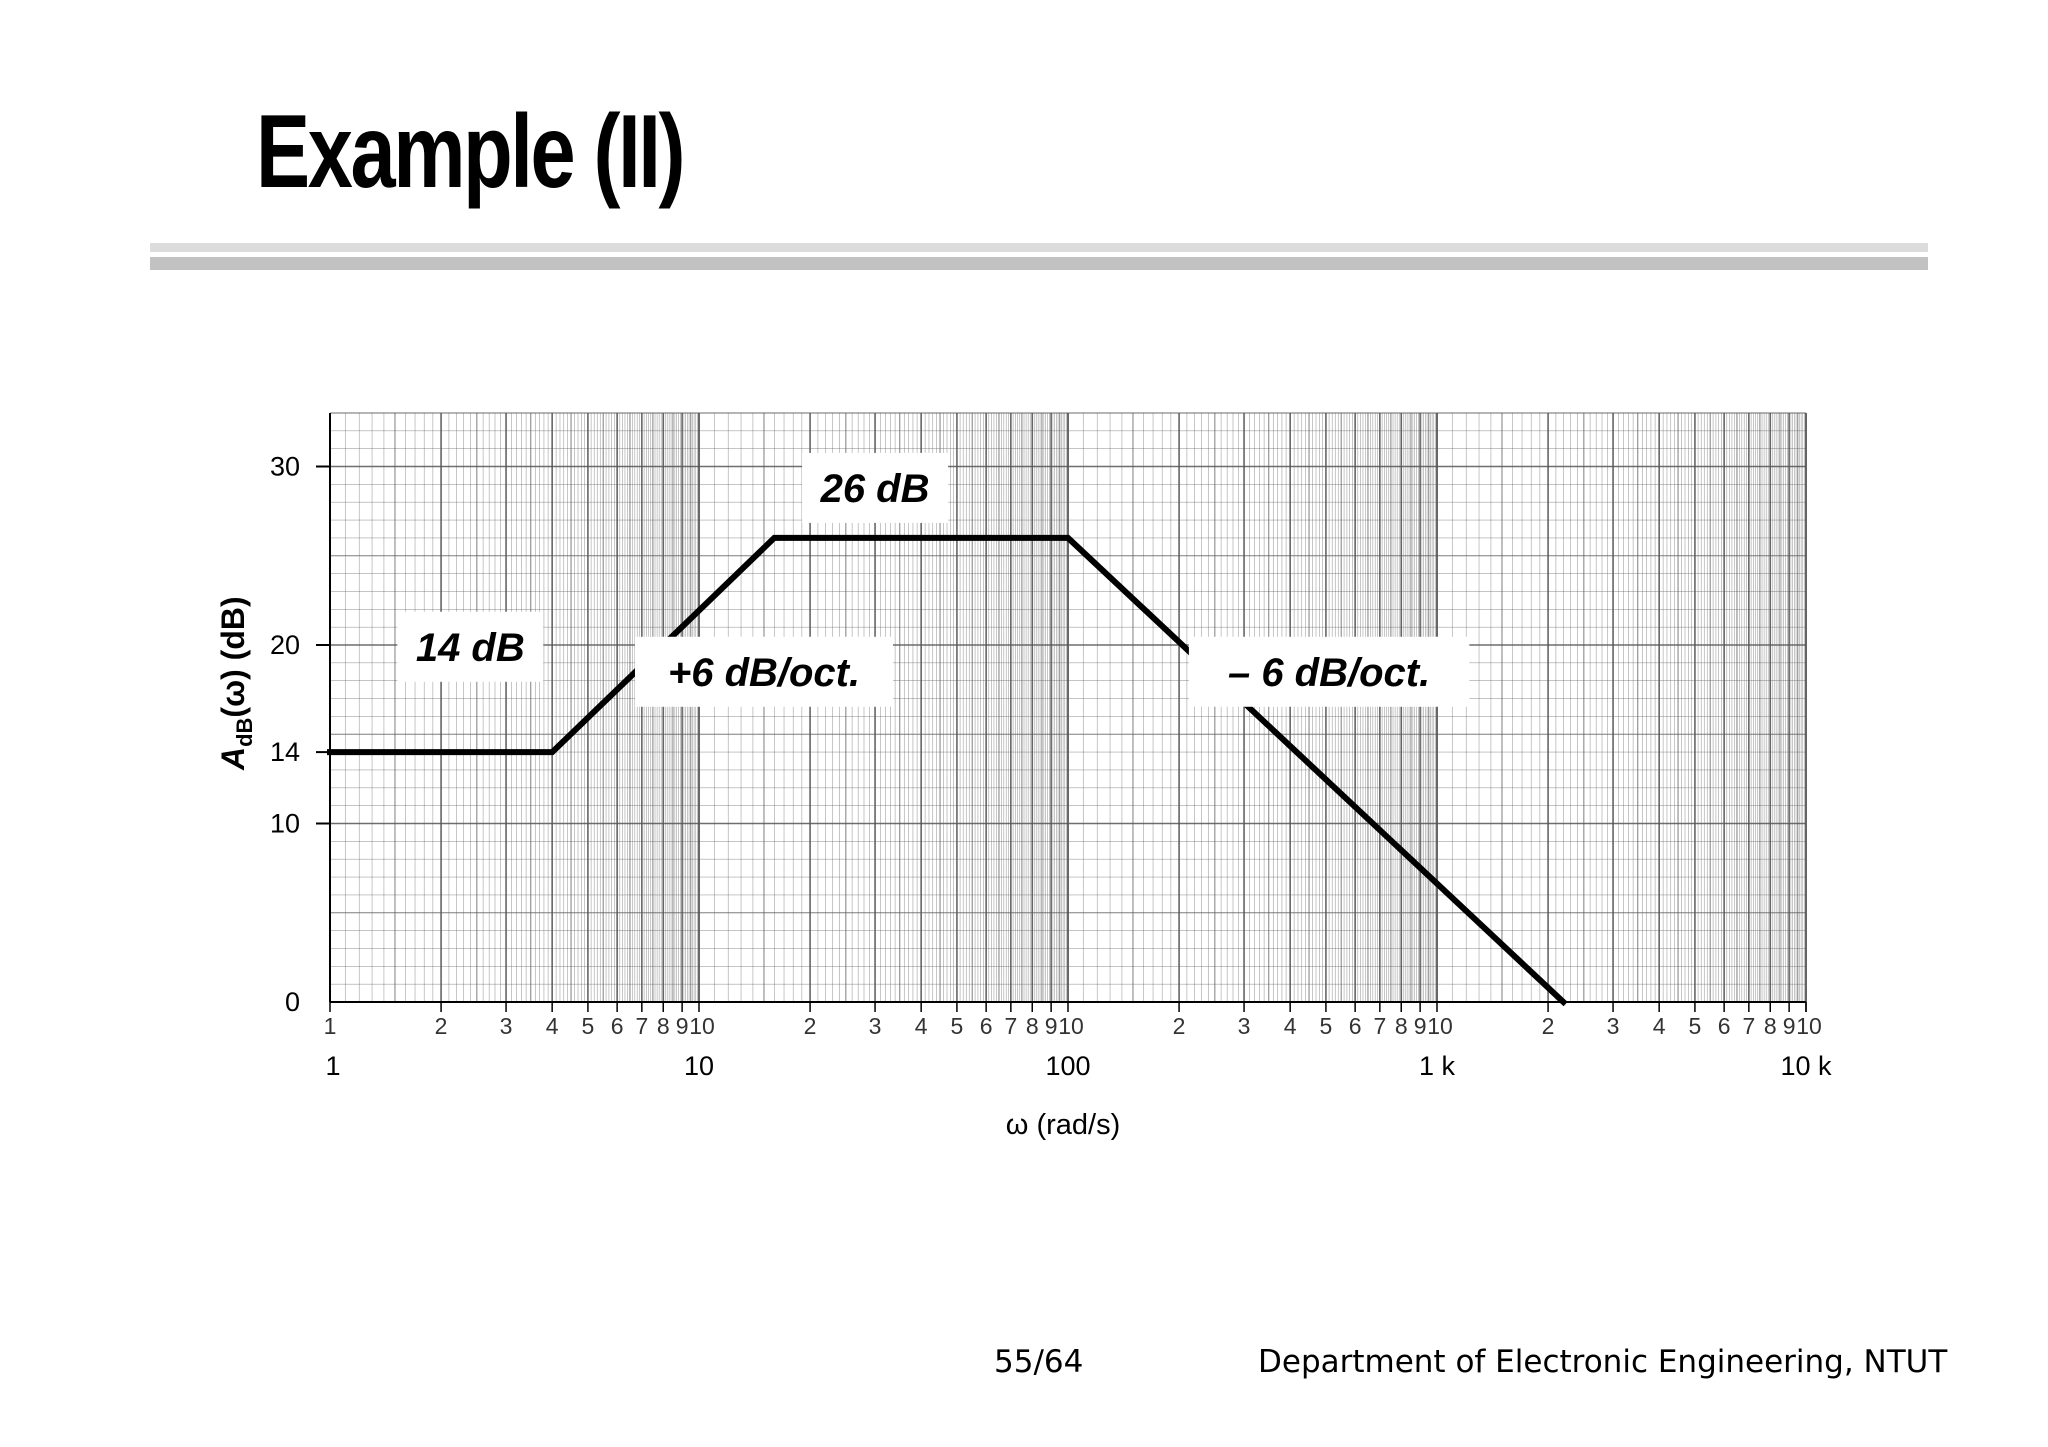  What do you see at coordinates (285, 752) in the screenshot?
I see `y-tick-label: 14` at bounding box center [285, 752].